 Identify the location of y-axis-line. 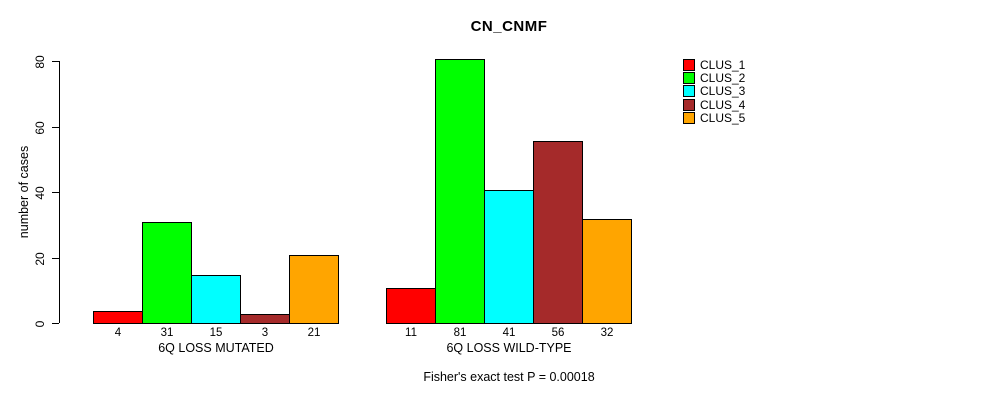
(59, 192).